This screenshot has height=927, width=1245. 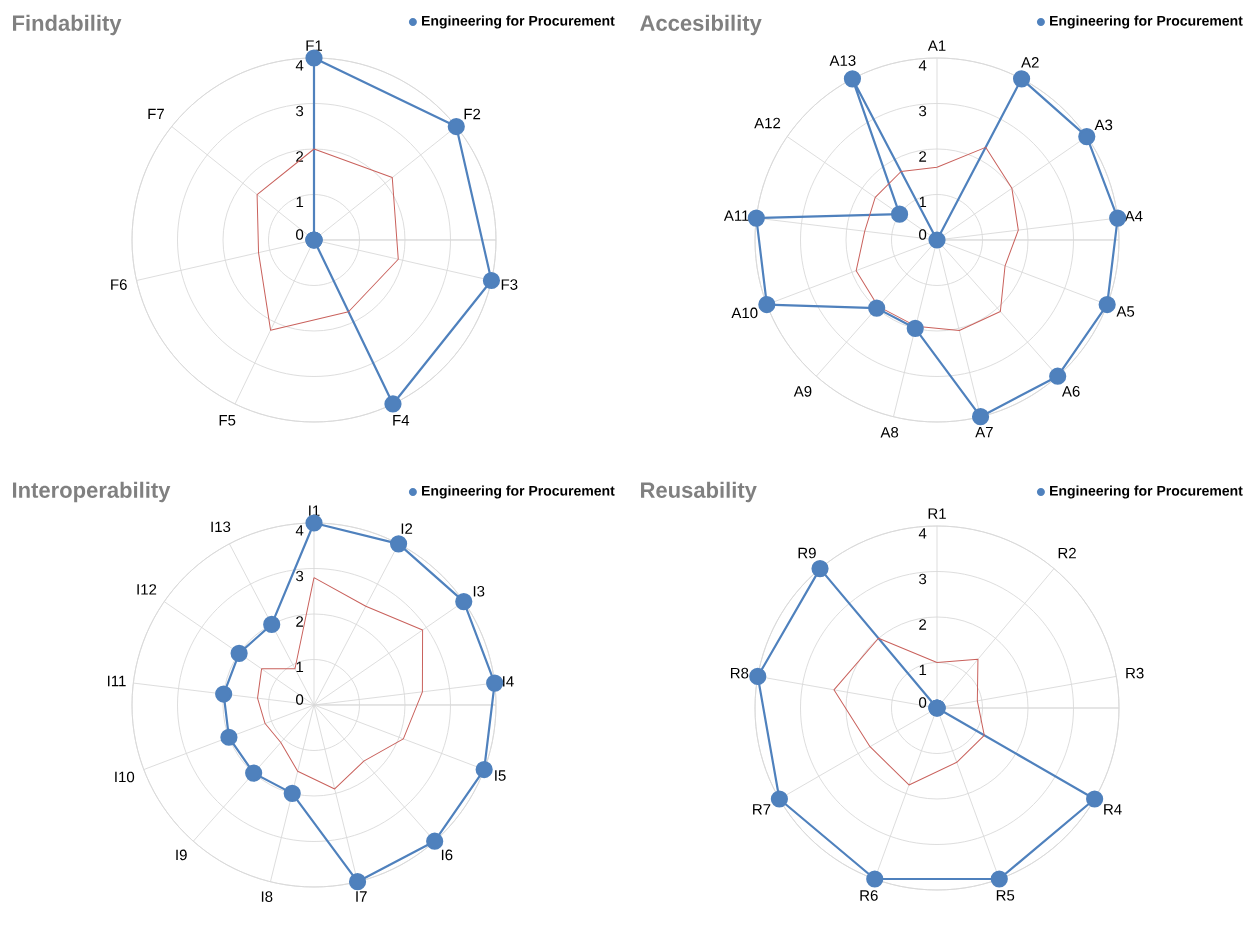 What do you see at coordinates (869, 895) in the screenshot?
I see `spoke-label: R6` at bounding box center [869, 895].